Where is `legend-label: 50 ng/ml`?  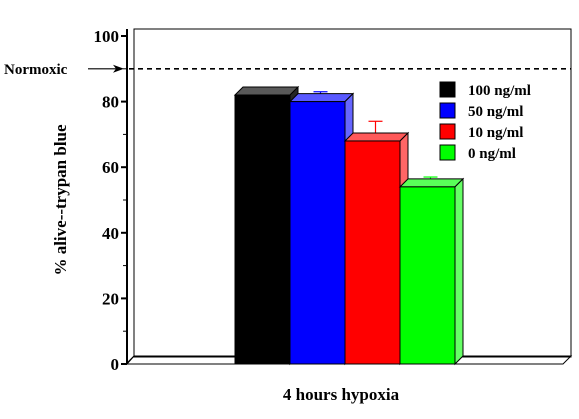
legend-label: 50 ng/ml is located at coordinates (495, 112).